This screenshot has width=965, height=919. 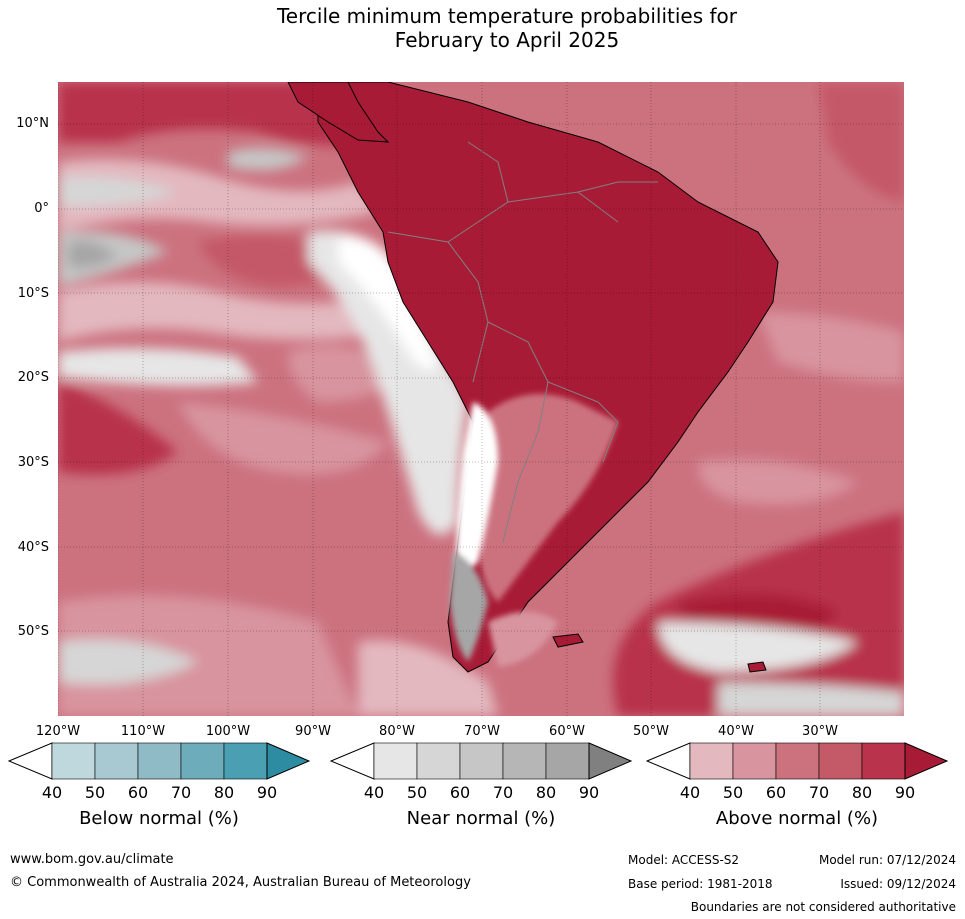 I want to click on issued-text: Issued: 09/12/2024, so click(x=898, y=884).